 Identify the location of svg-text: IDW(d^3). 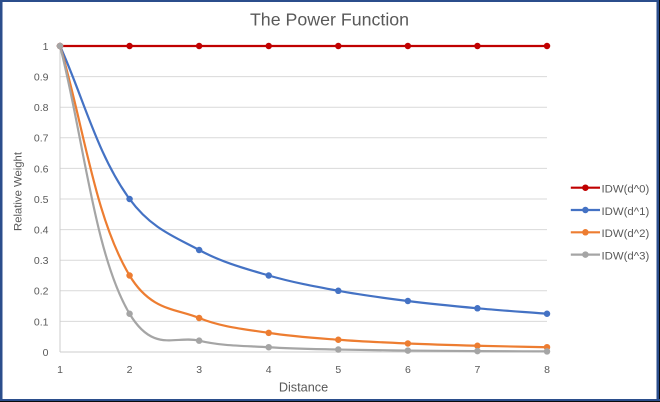
(626, 257).